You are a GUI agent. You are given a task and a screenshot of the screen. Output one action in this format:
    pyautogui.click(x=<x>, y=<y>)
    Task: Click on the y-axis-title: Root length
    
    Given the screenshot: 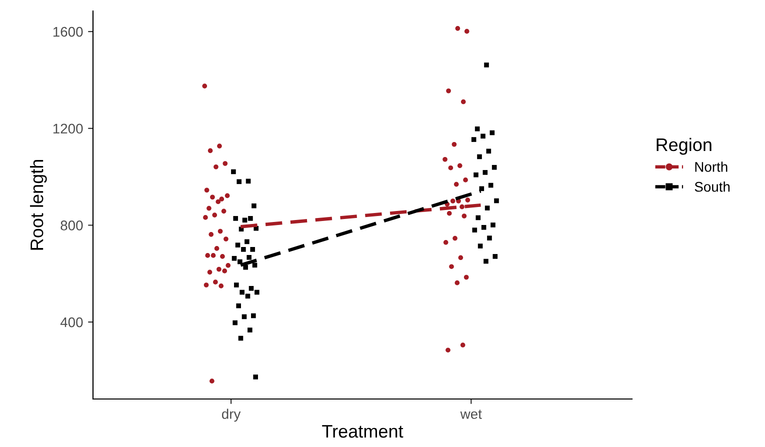 What is the action you would take?
    pyautogui.click(x=38, y=205)
    